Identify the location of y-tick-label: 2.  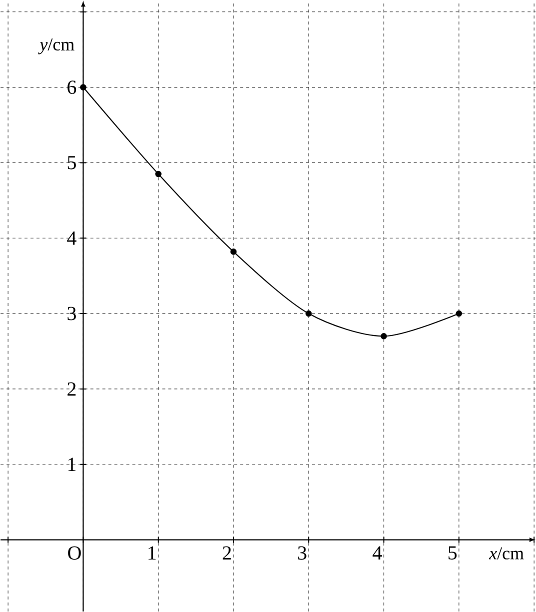
(72, 389).